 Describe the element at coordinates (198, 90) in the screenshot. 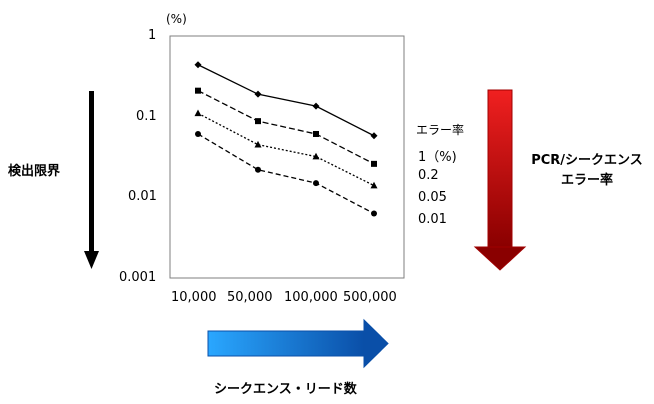

I see `data-point-s1-p0` at that location.